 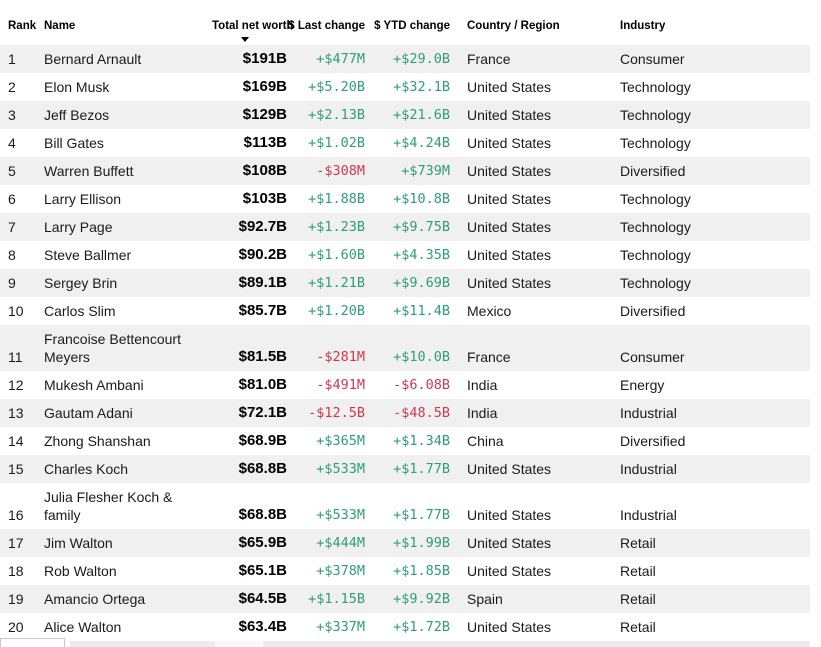 I want to click on cell-last-change: +$1.23B, so click(x=326, y=227).